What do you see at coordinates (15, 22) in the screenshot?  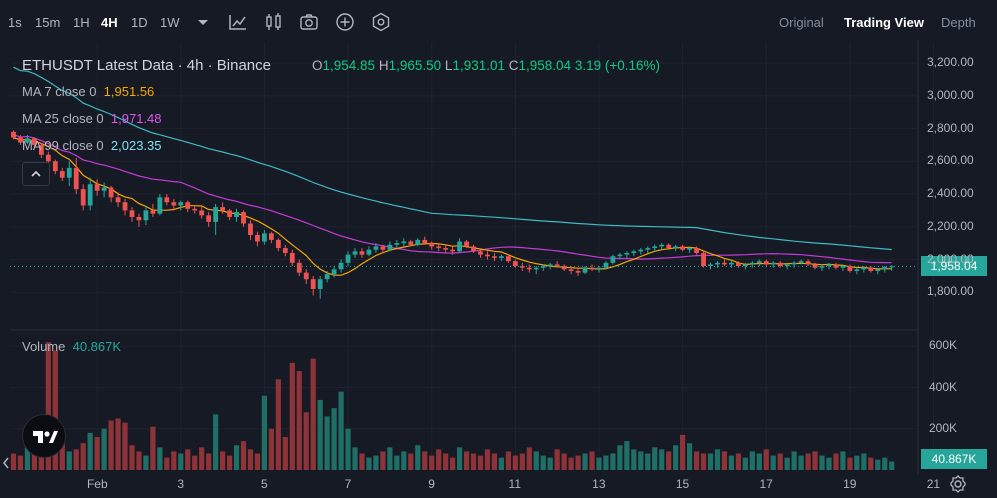 I see `timeframe-1s: 1s` at bounding box center [15, 22].